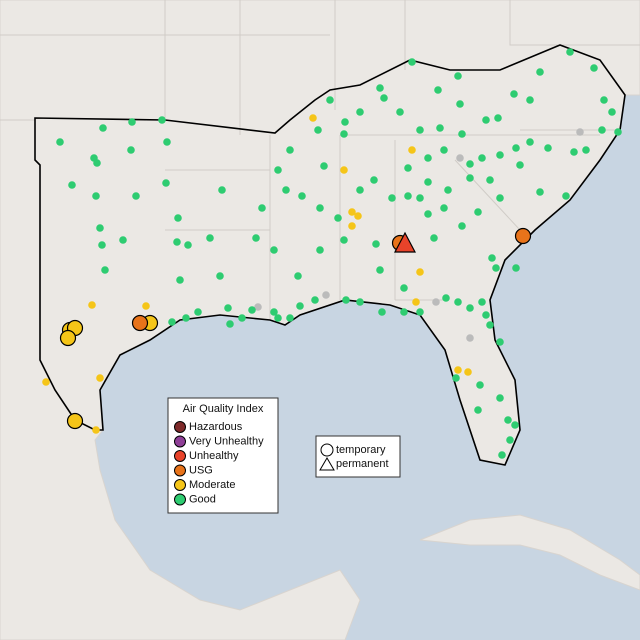 Image resolution: width=640 pixels, height=640 pixels. I want to click on legend-title: Air Quality Index, so click(223, 409).